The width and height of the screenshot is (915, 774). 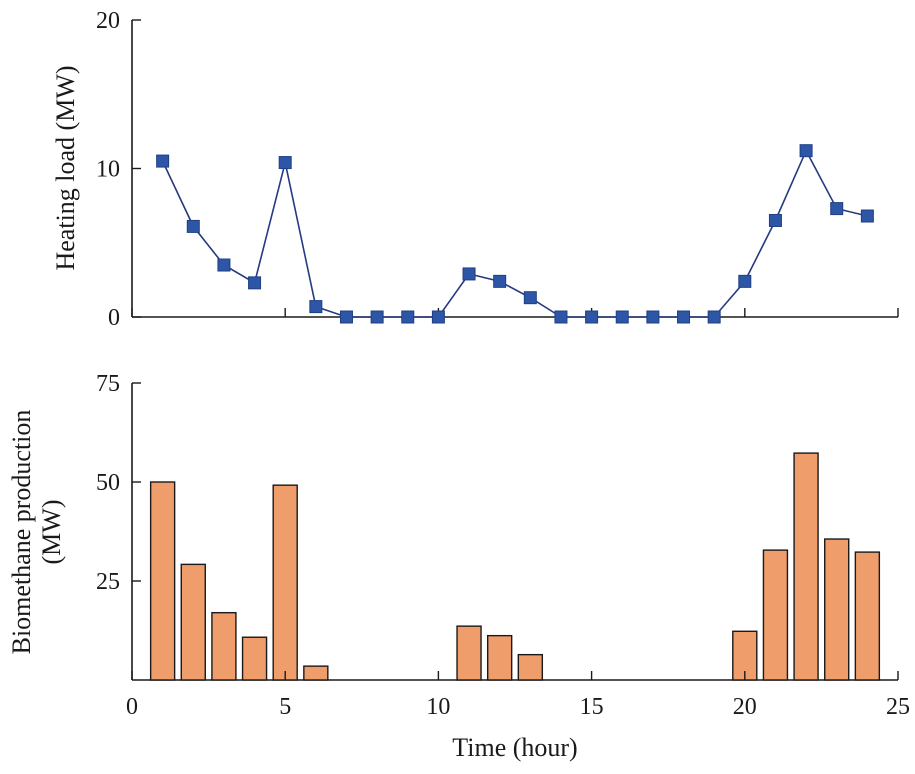 What do you see at coordinates (114, 318) in the screenshot?
I see `top-y-tick-label: 0` at bounding box center [114, 318].